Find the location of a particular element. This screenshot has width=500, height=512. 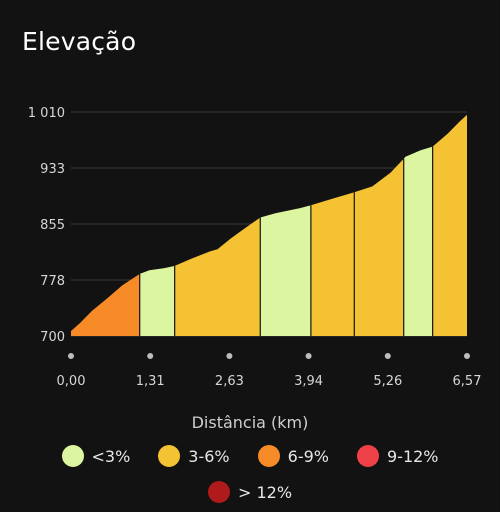

legend-item: 3-6% is located at coordinates (194, 456).